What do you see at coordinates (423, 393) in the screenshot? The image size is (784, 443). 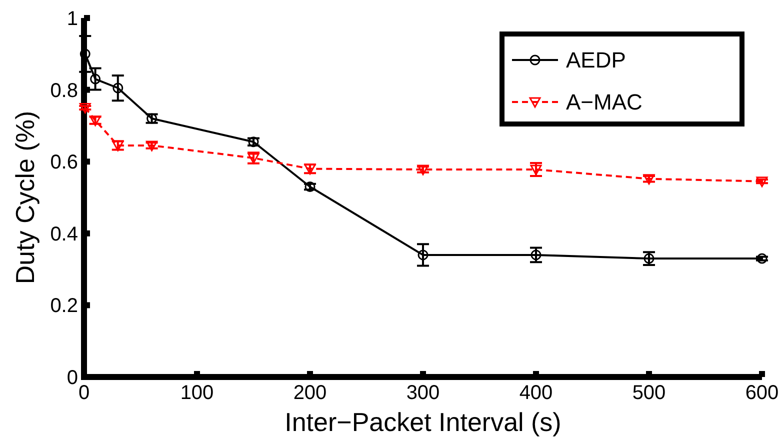 I see `x-tick-label: 300` at bounding box center [423, 393].